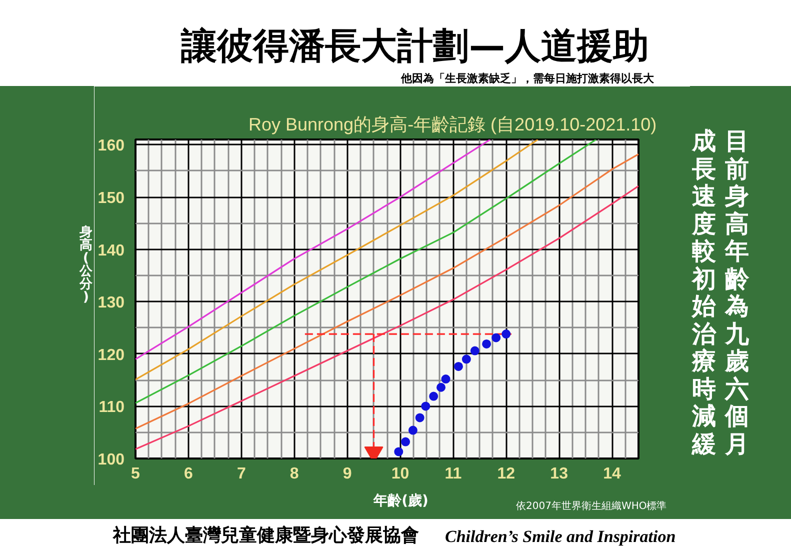 Image resolution: width=791 pixels, height=558 pixels. What do you see at coordinates (591, 506) in the screenshot?
I see `text: 依2007年世界衛生組織WHO標準` at bounding box center [591, 506].